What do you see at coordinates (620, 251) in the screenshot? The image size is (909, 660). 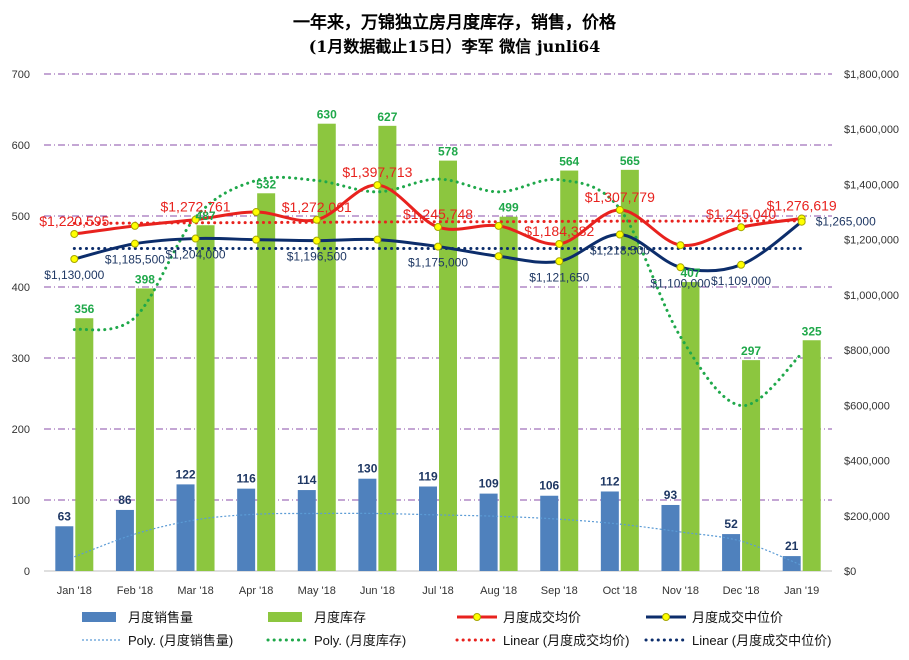 I see `data-label-median-price: $1,218,500` at bounding box center [620, 251].